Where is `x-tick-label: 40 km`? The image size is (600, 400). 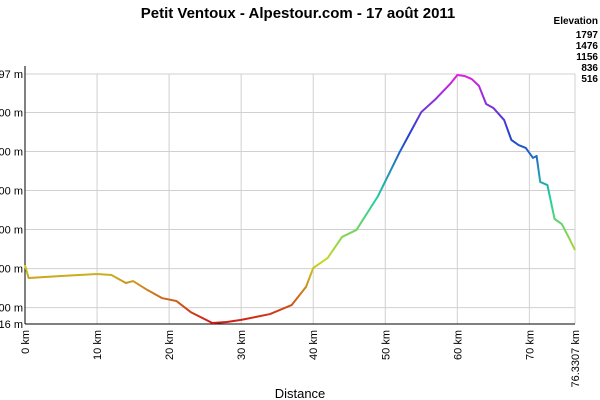 x-tick-label: 40 km is located at coordinates (314, 345).